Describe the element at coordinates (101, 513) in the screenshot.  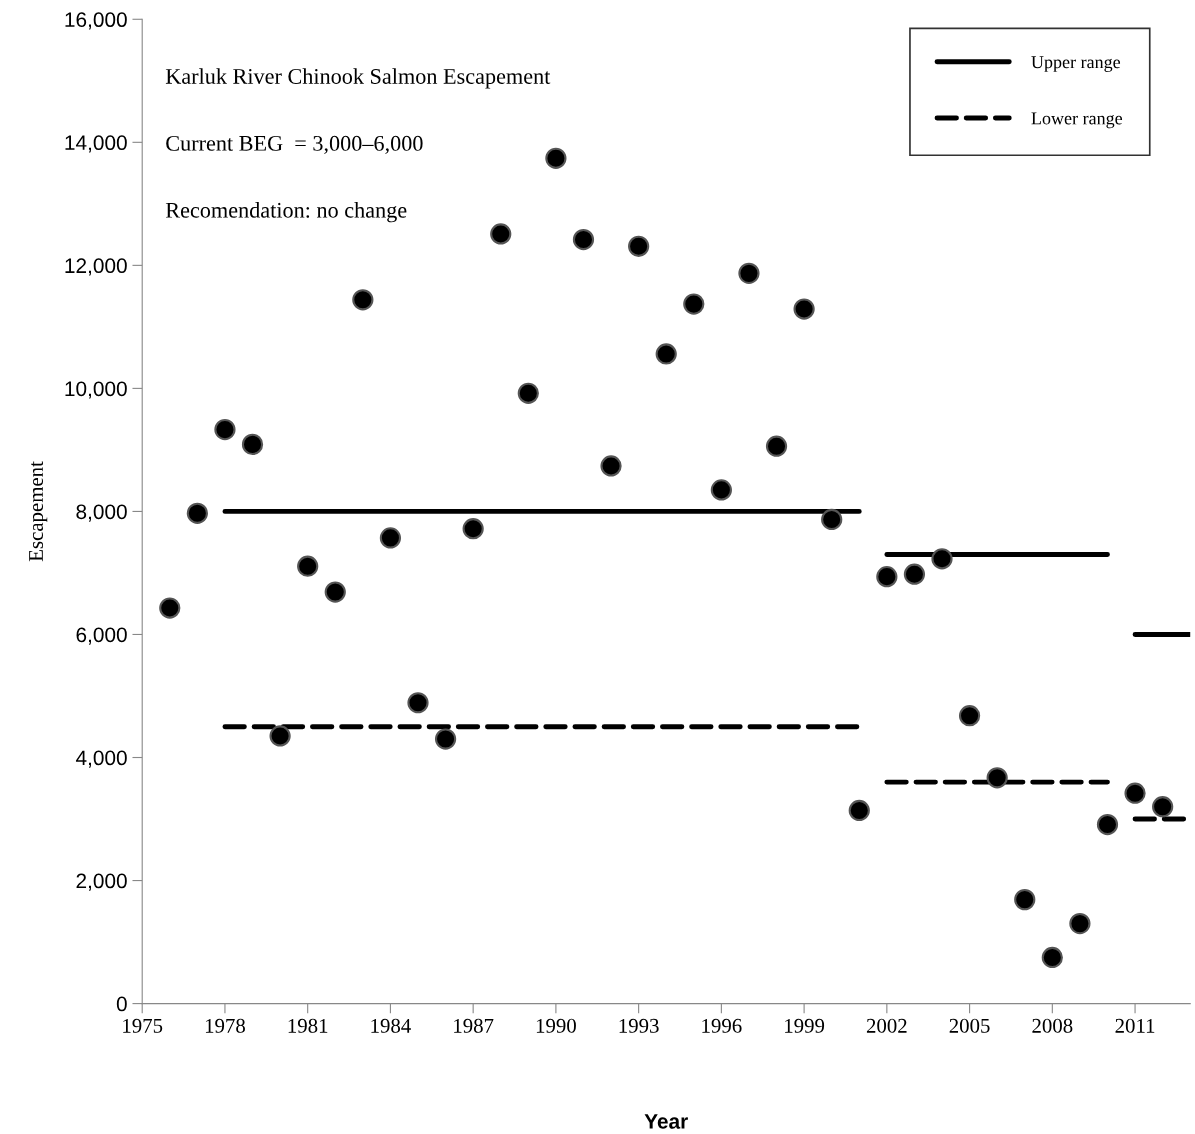
I see `y-tick-label: 8,000` at that location.